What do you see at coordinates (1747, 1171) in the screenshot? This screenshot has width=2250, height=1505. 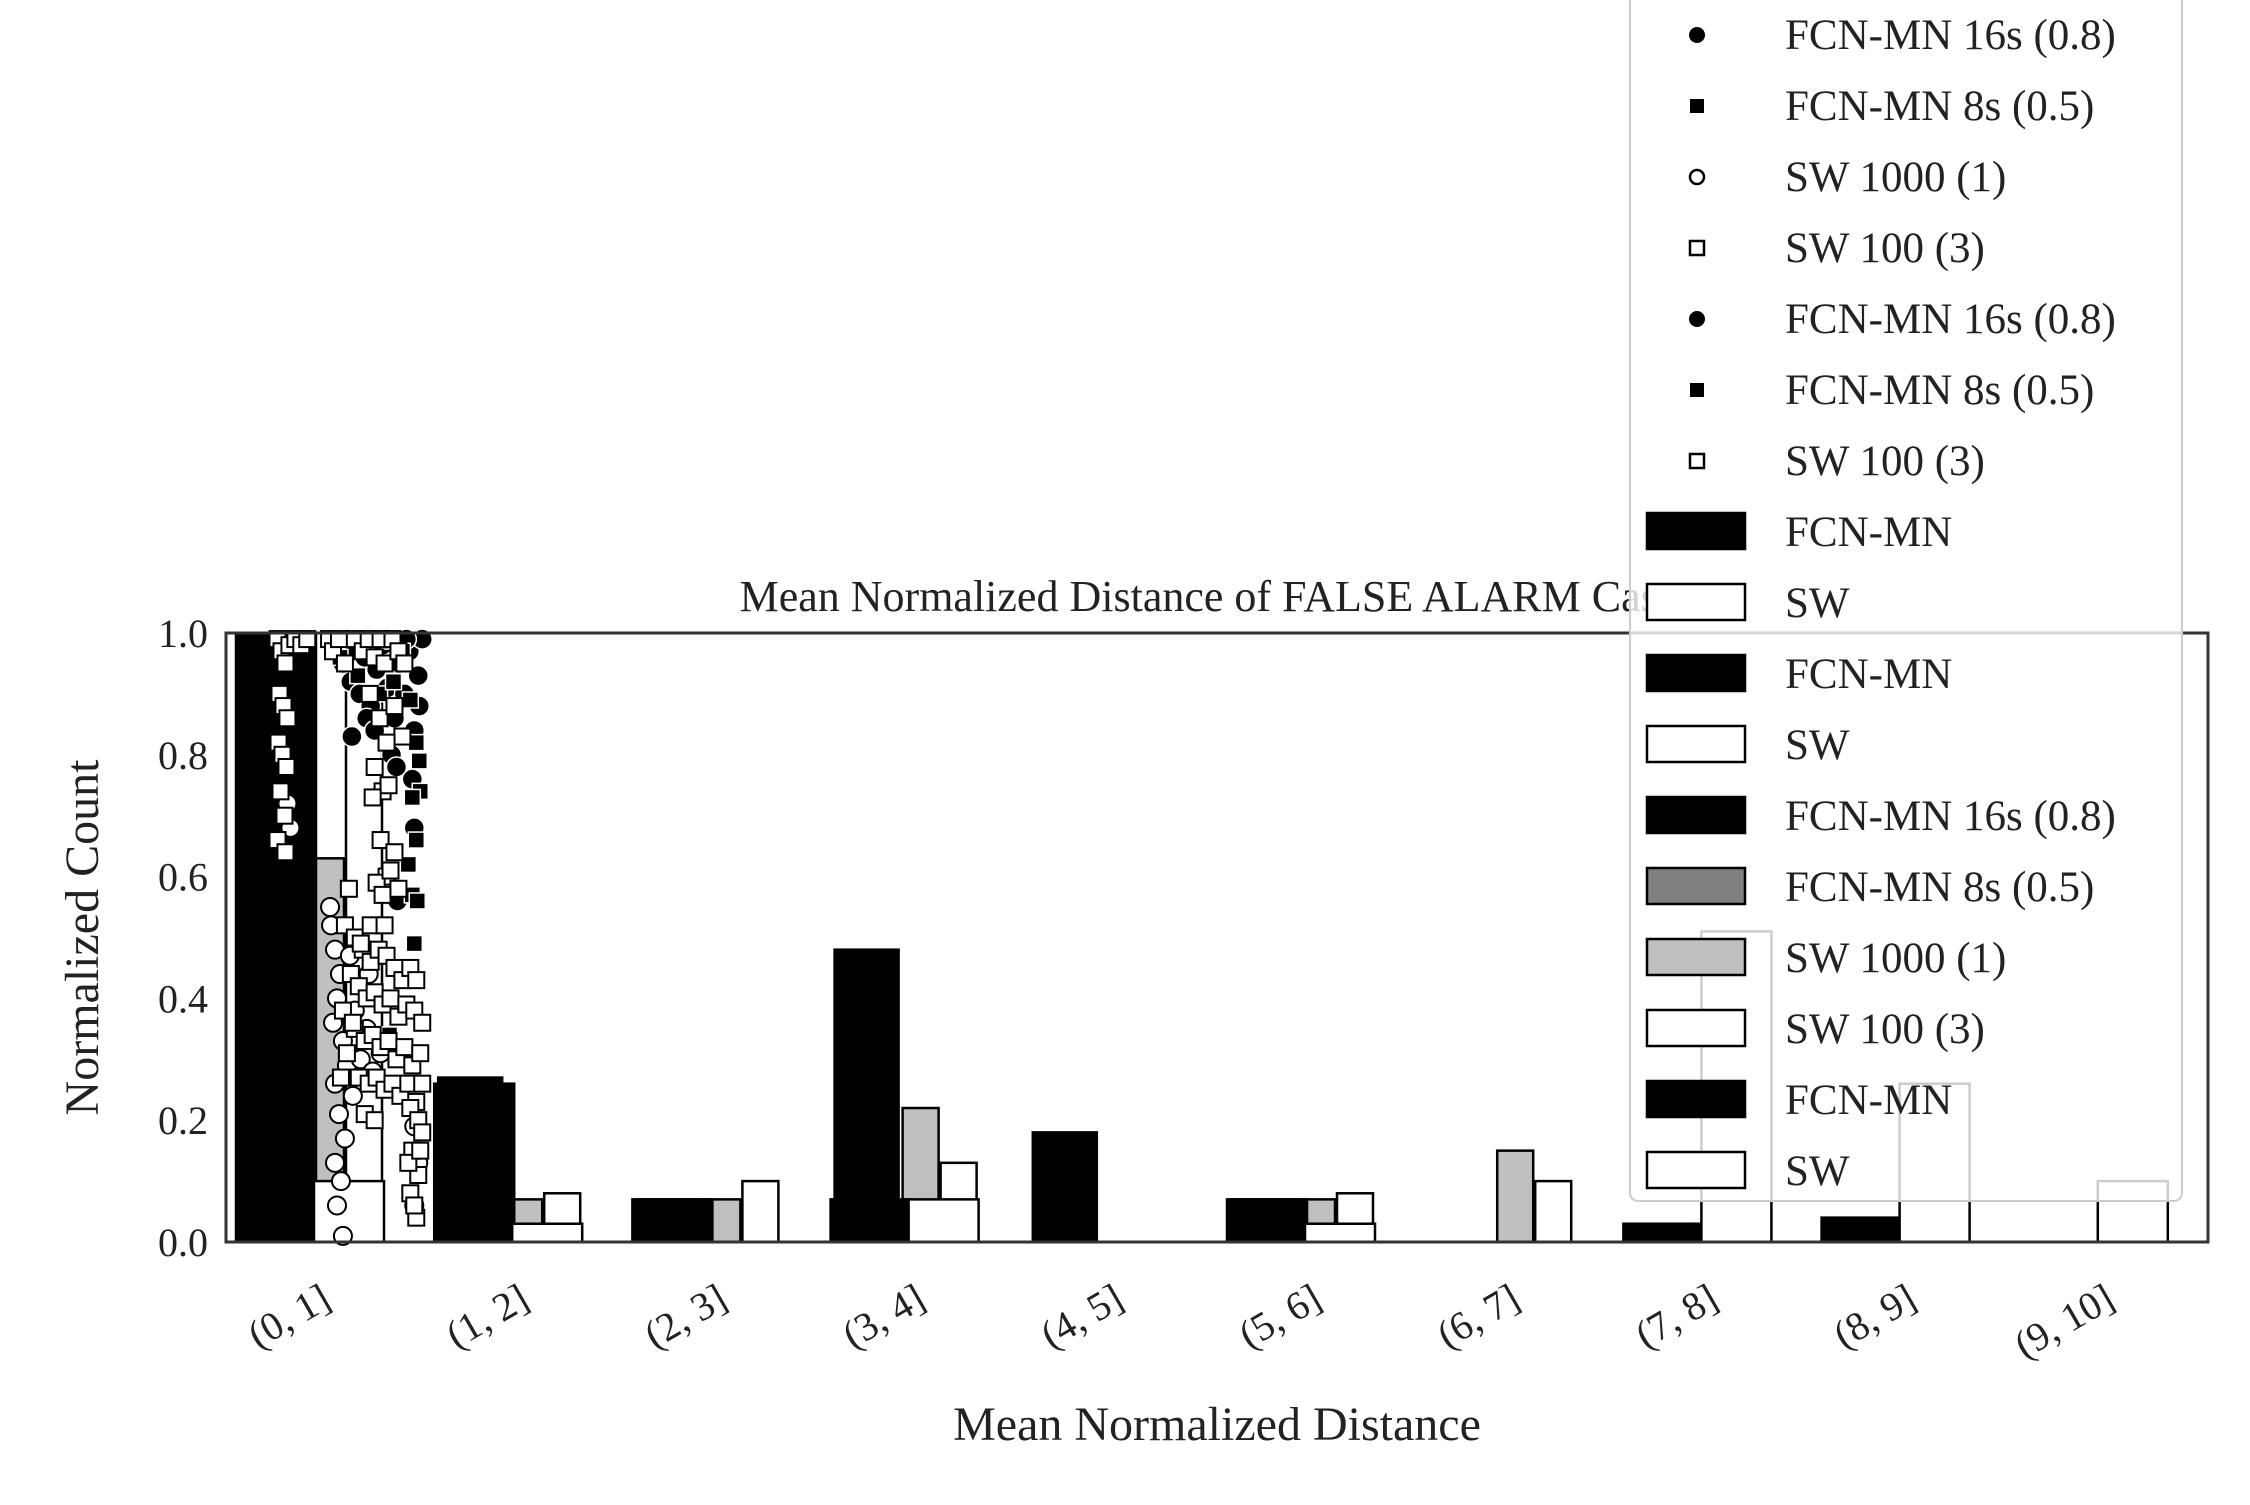 I see `legend-item: SW` at bounding box center [1747, 1171].